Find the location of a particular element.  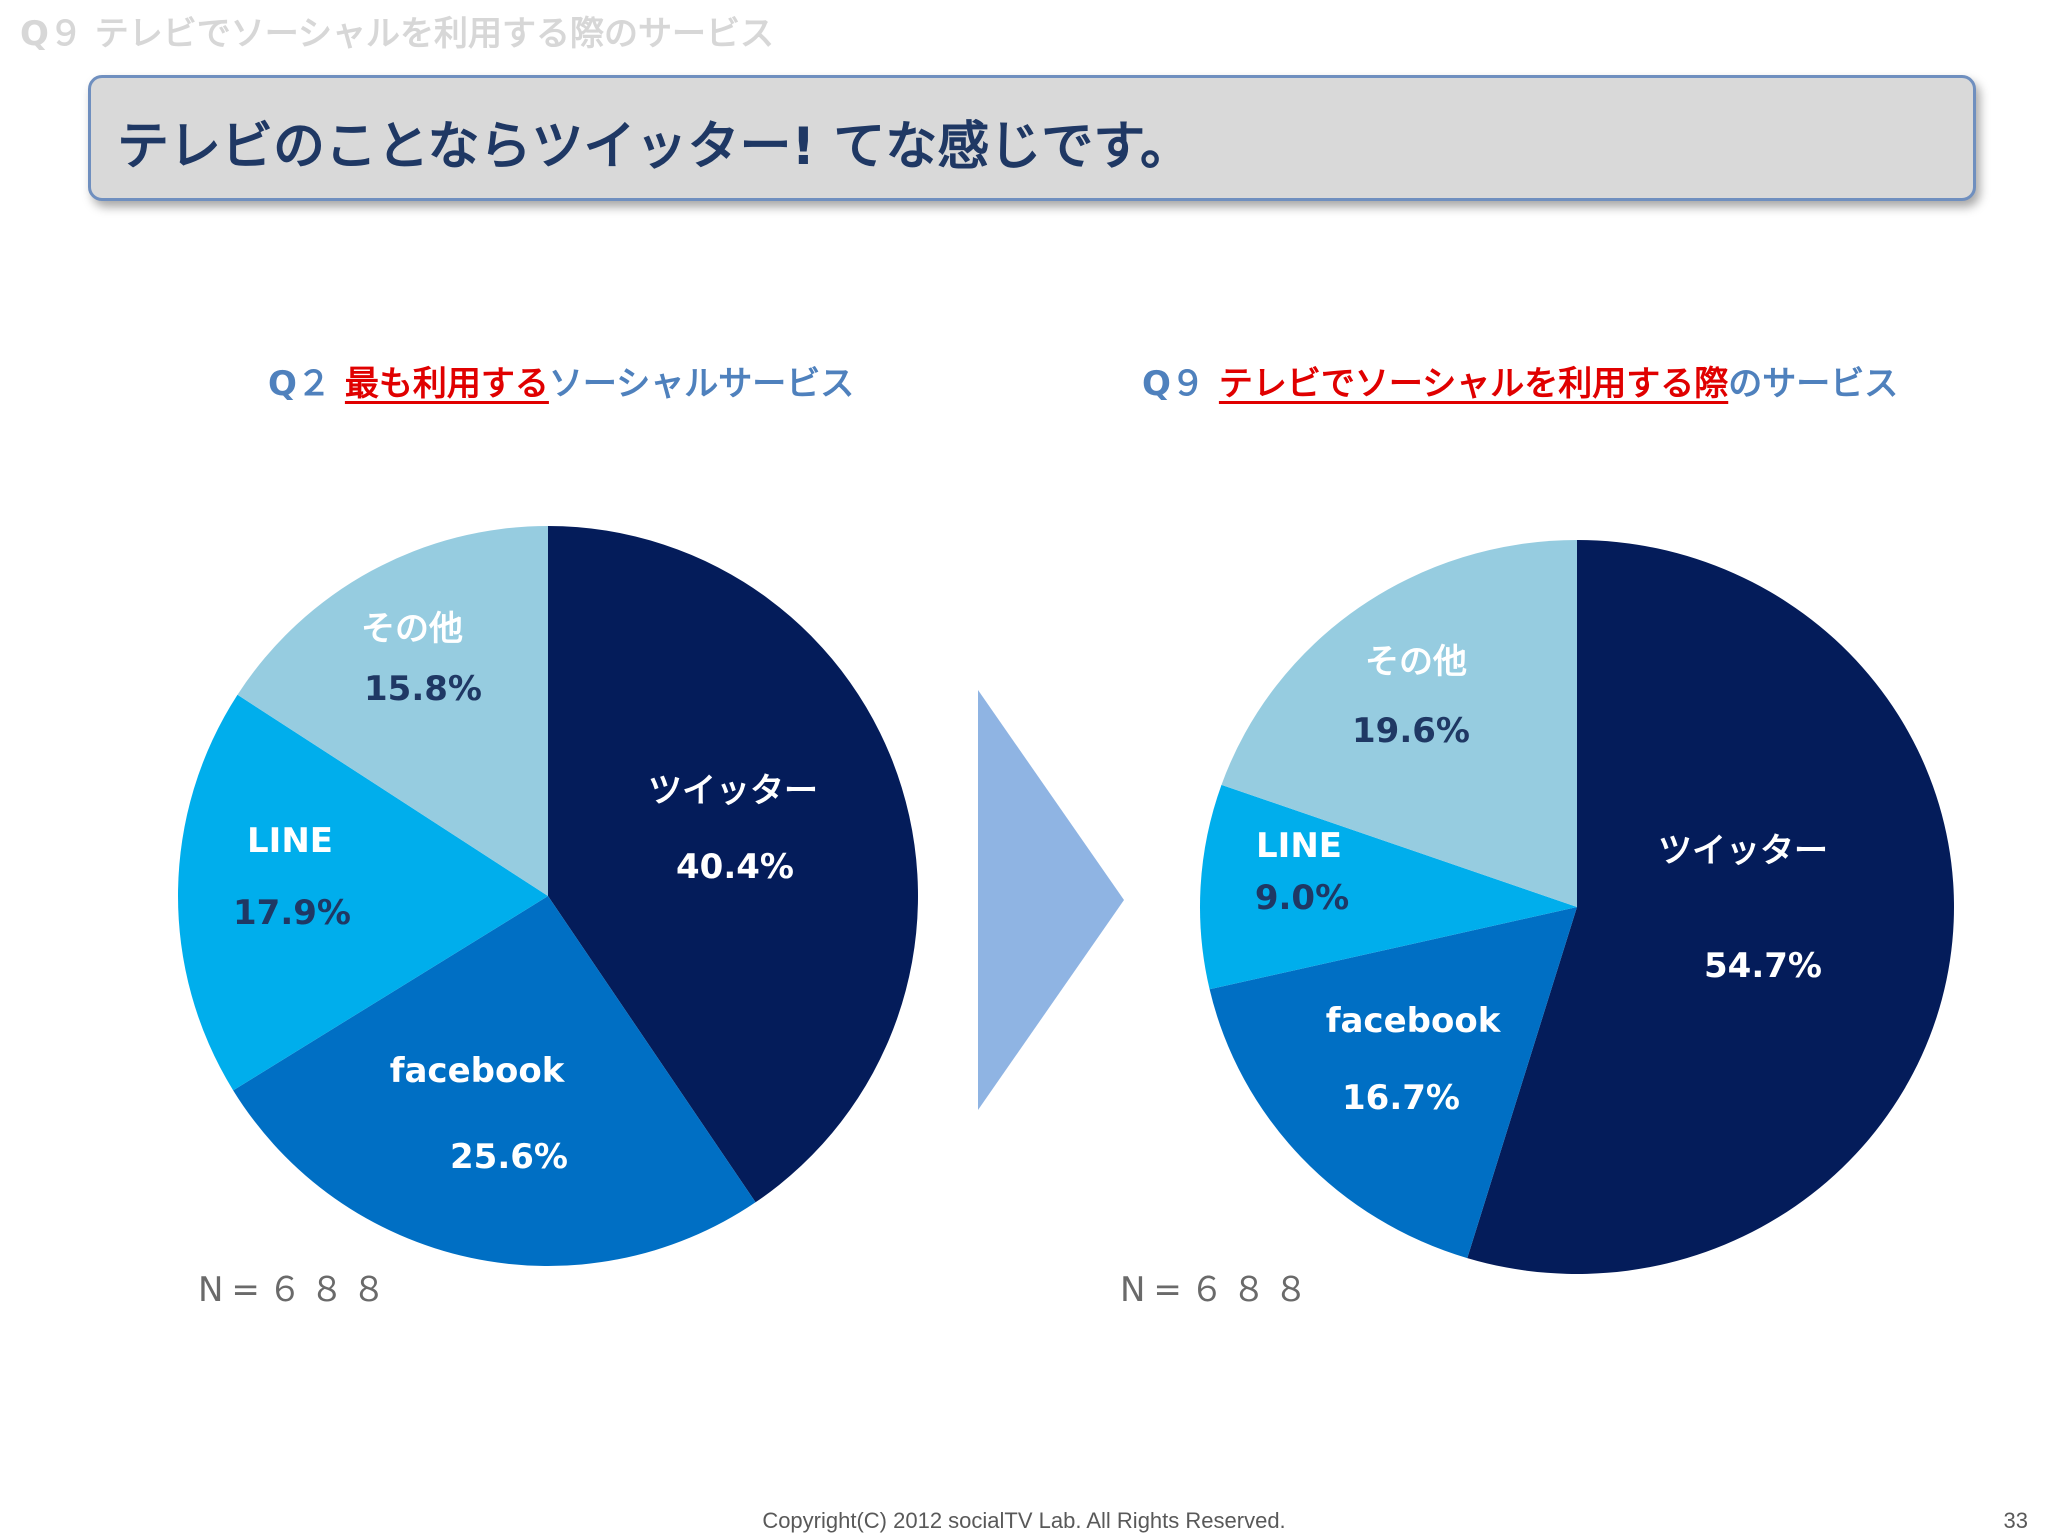

chart-title-rest: ソーシャルサービス is located at coordinates (701, 384).